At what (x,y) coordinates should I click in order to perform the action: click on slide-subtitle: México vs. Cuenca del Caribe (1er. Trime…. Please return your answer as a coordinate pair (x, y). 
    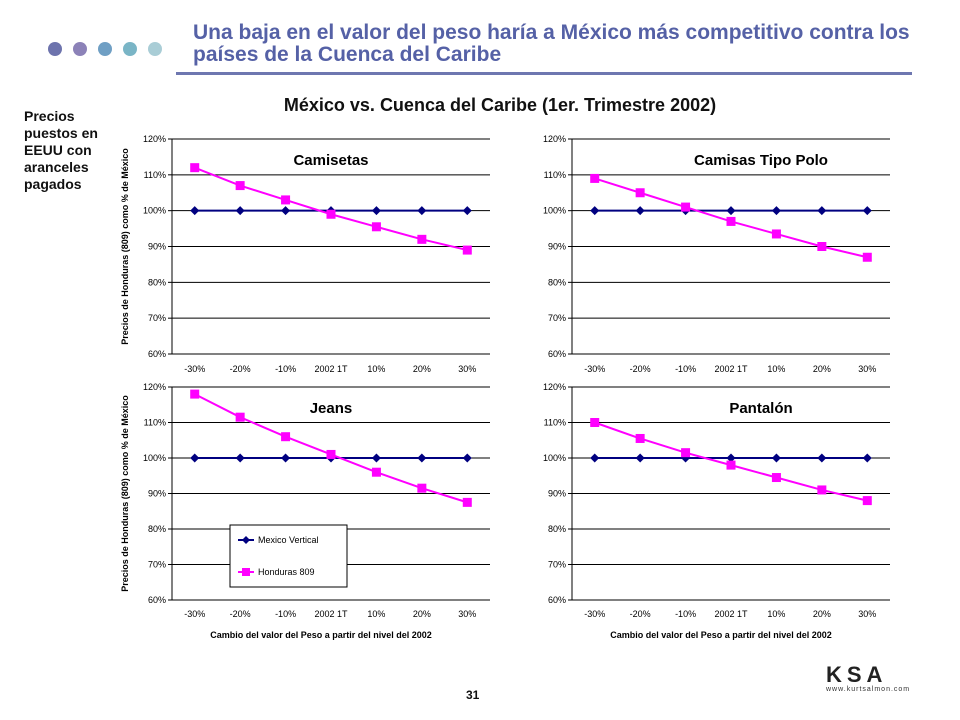
    Looking at the image, I should click on (500, 105).